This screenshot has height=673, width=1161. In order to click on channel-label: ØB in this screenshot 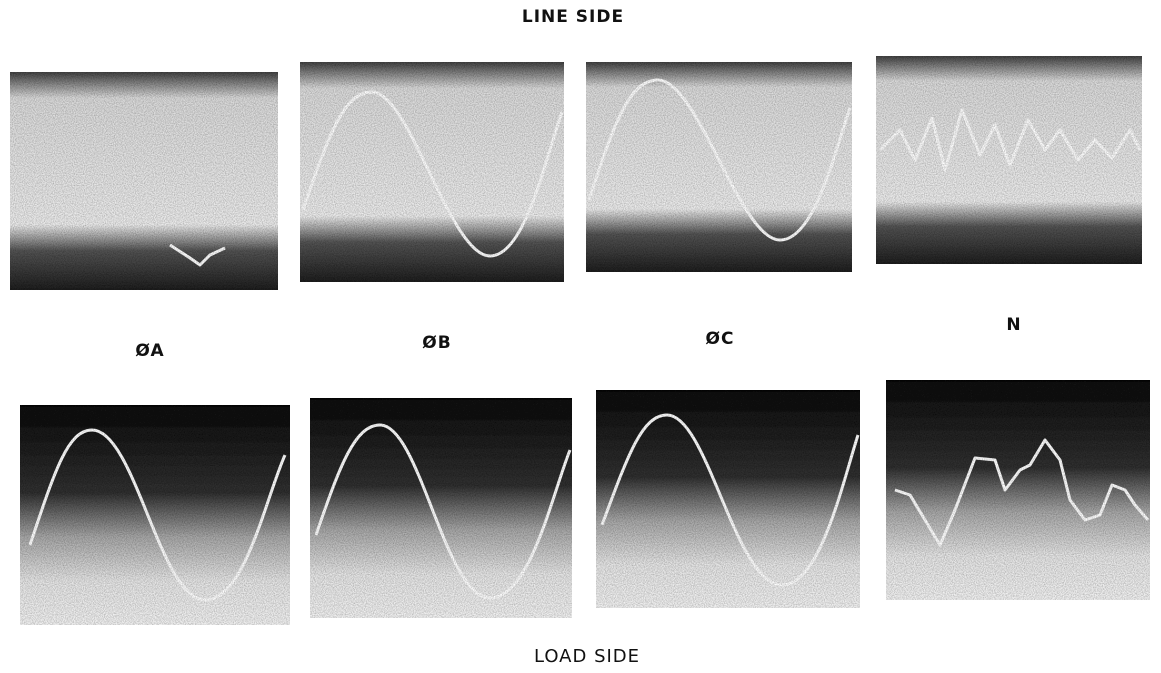, I will do `click(436, 343)`.